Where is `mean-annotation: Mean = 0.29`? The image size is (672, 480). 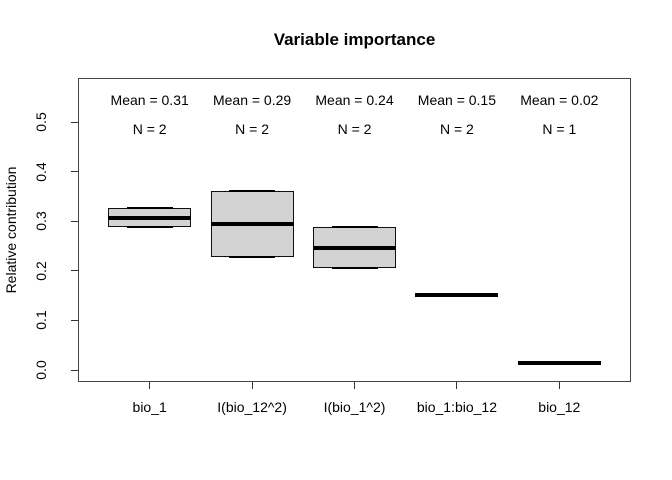 mean-annotation: Mean = 0.29 is located at coordinates (252, 100).